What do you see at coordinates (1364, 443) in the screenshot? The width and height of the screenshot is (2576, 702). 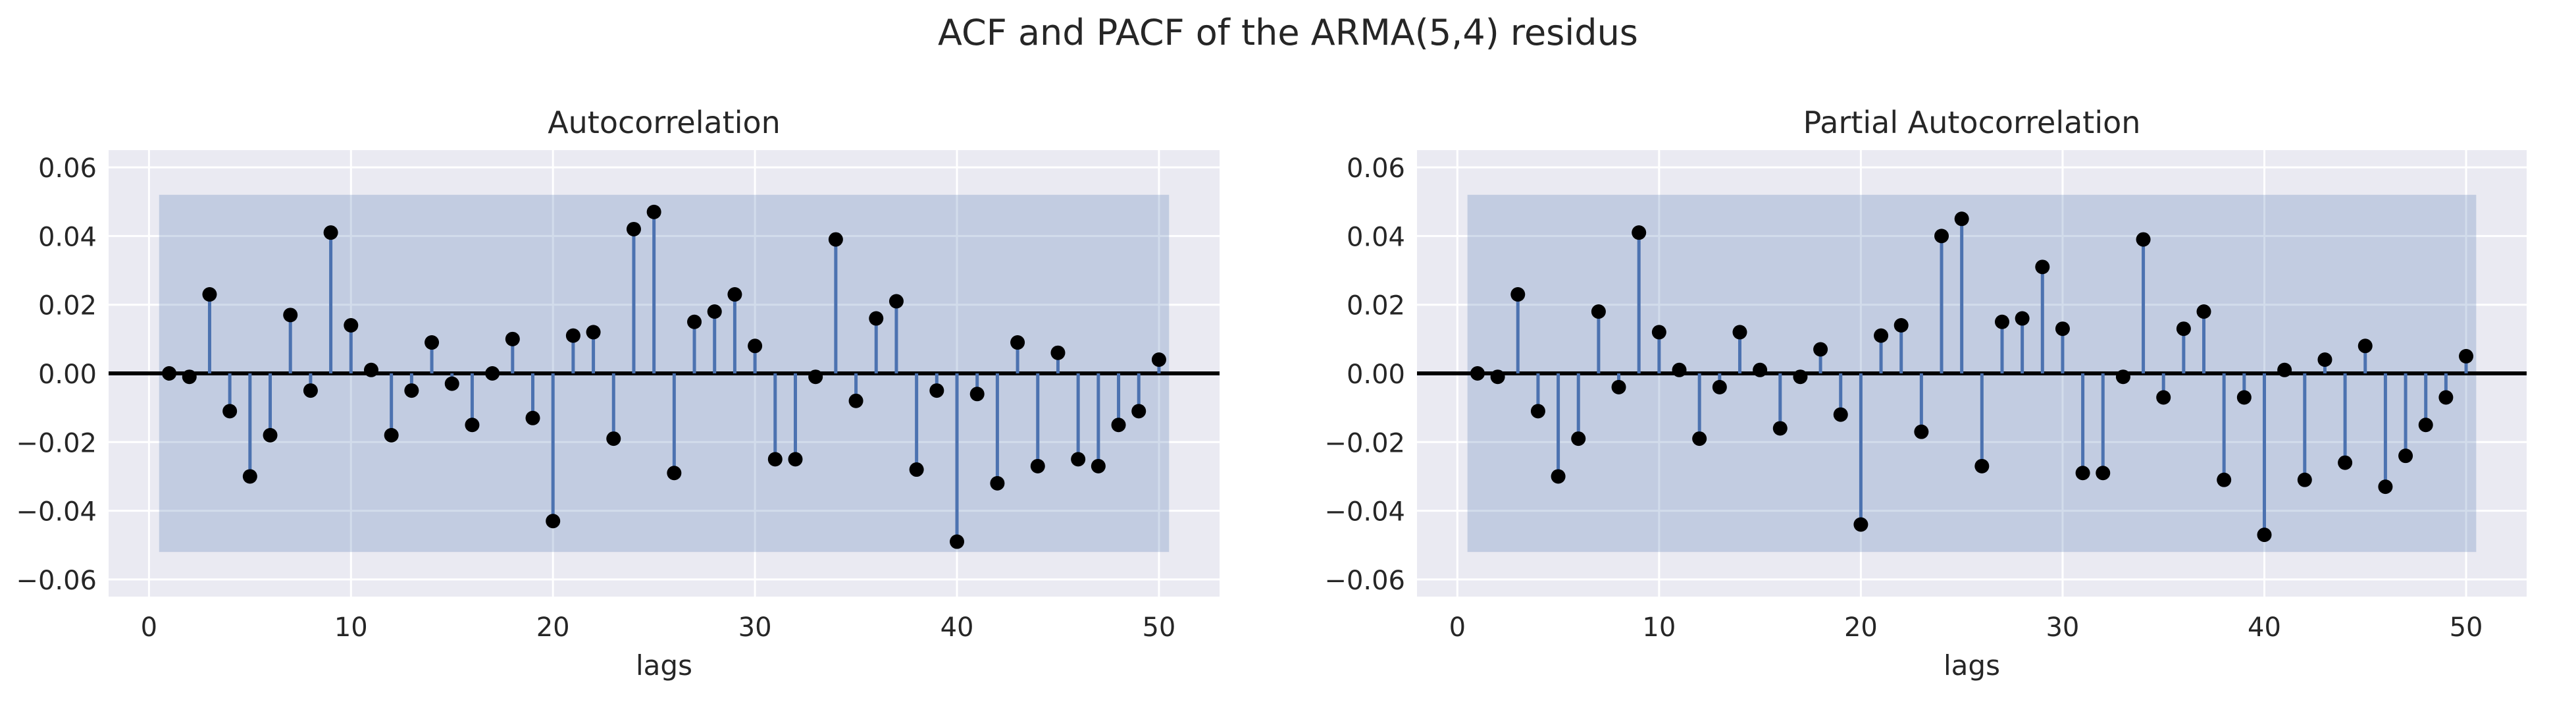 I see `pacf-ytick-label: −0.02` at bounding box center [1364, 443].